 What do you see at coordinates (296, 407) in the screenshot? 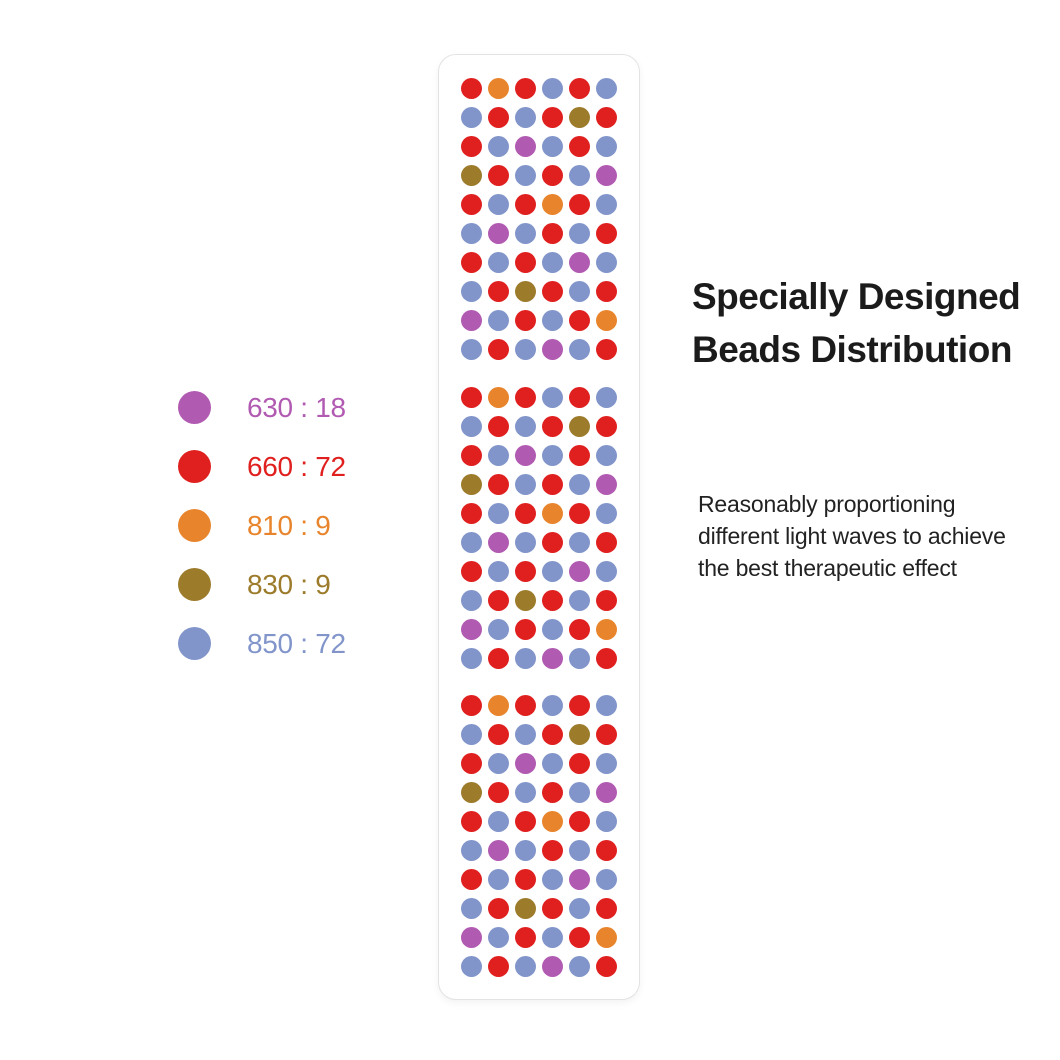
I see `legend-label-630: 630 : 18` at bounding box center [296, 407].